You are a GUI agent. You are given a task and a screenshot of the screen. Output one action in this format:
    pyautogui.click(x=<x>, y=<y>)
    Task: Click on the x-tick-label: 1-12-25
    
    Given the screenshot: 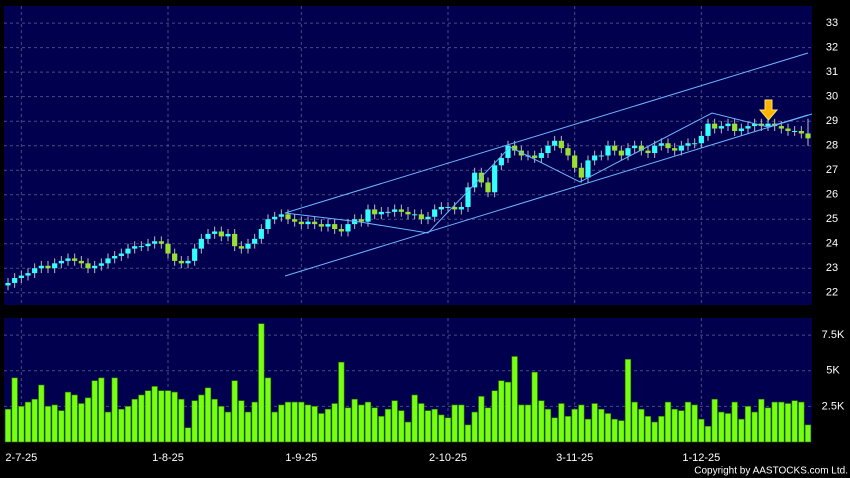 What is the action you would take?
    pyautogui.click(x=701, y=458)
    